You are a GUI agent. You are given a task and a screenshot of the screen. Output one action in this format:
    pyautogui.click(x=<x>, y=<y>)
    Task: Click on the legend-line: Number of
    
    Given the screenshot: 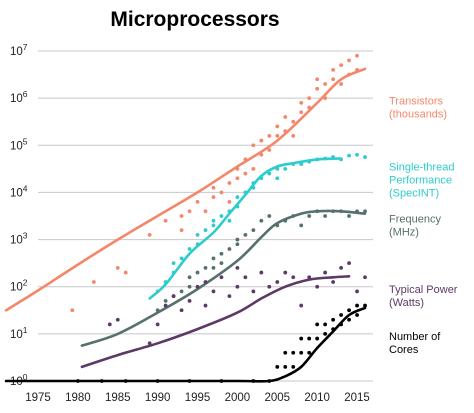 What is the action you would take?
    pyautogui.click(x=415, y=337)
    